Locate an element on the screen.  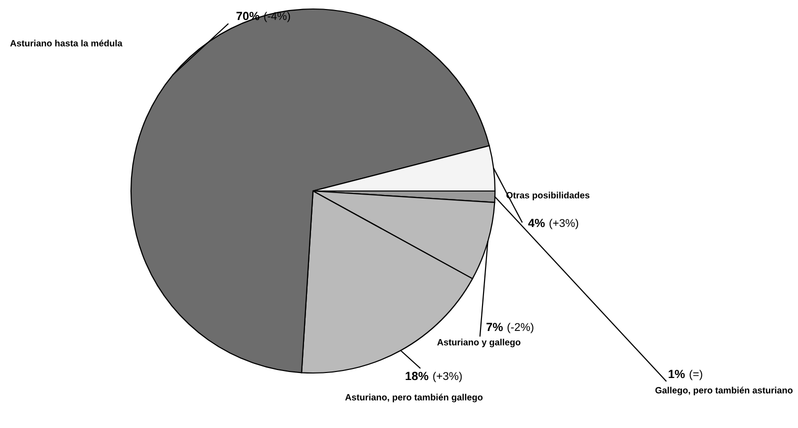
slice-label: Gallego, pero también asturiano is located at coordinates (724, 391).